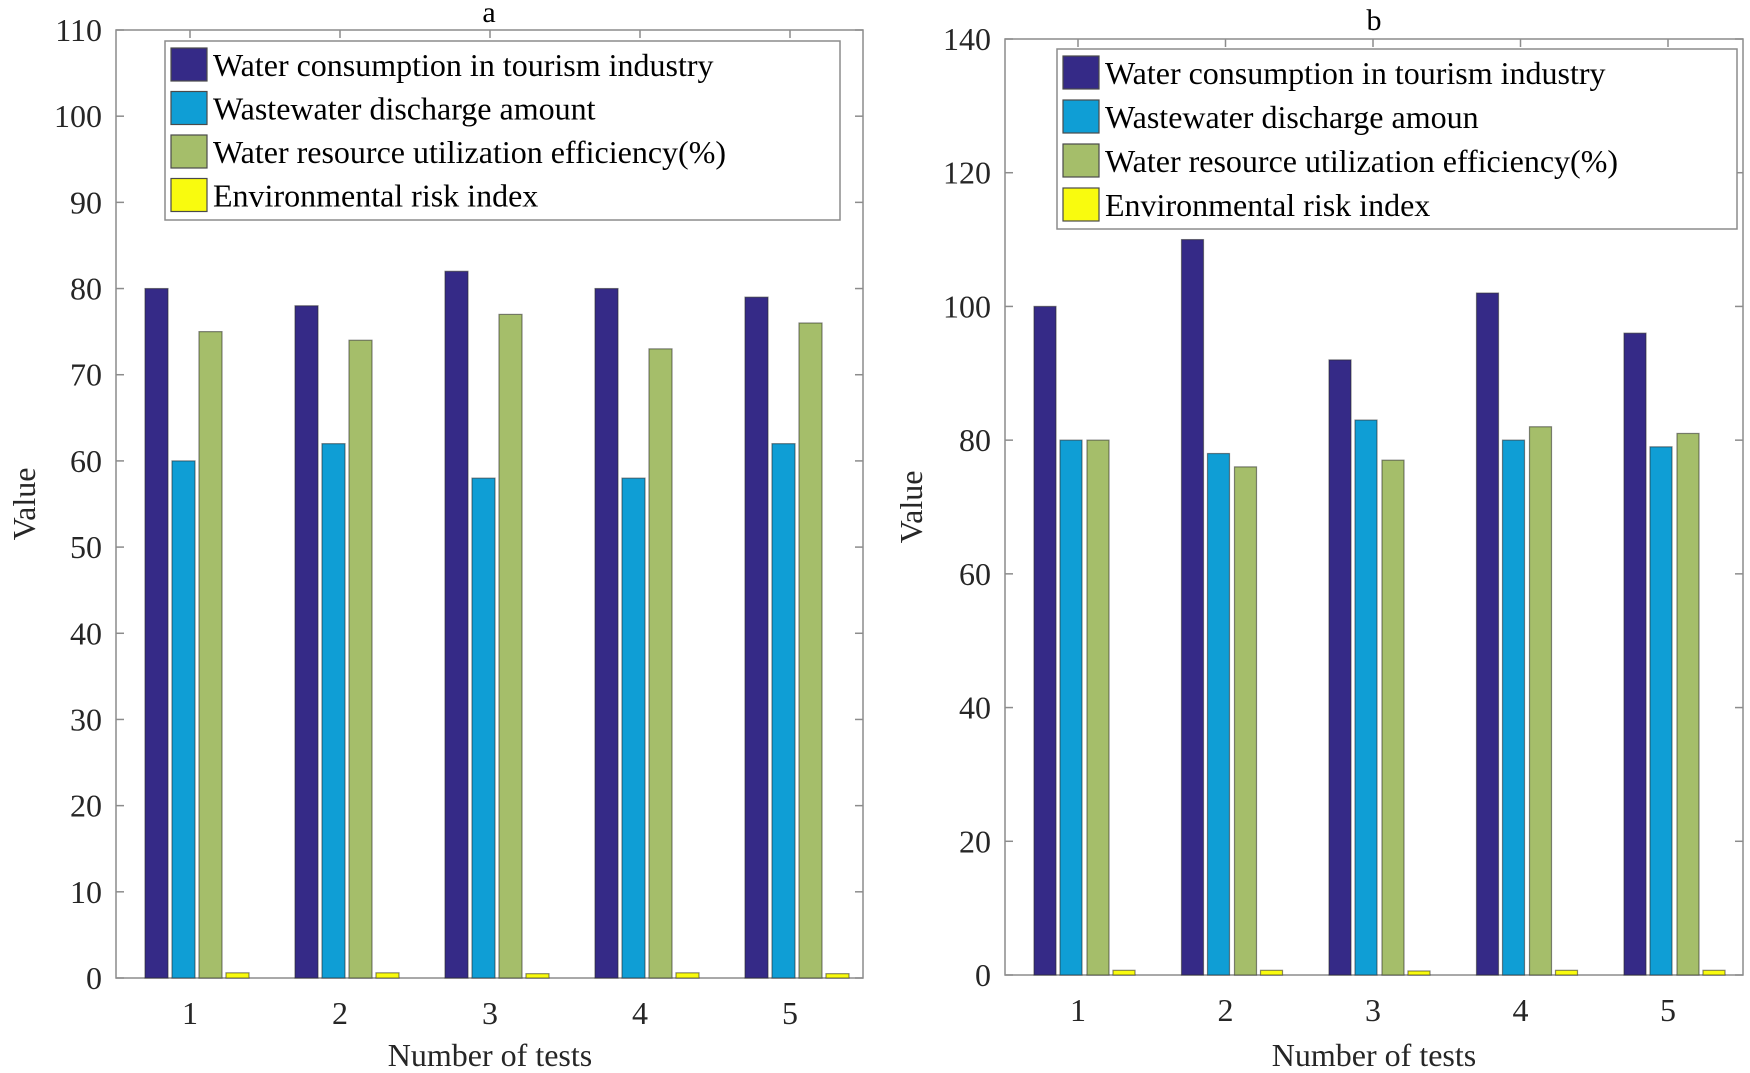 This screenshot has height=1073, width=1750. I want to click on y-axis-label-b: Value, so click(911, 507).